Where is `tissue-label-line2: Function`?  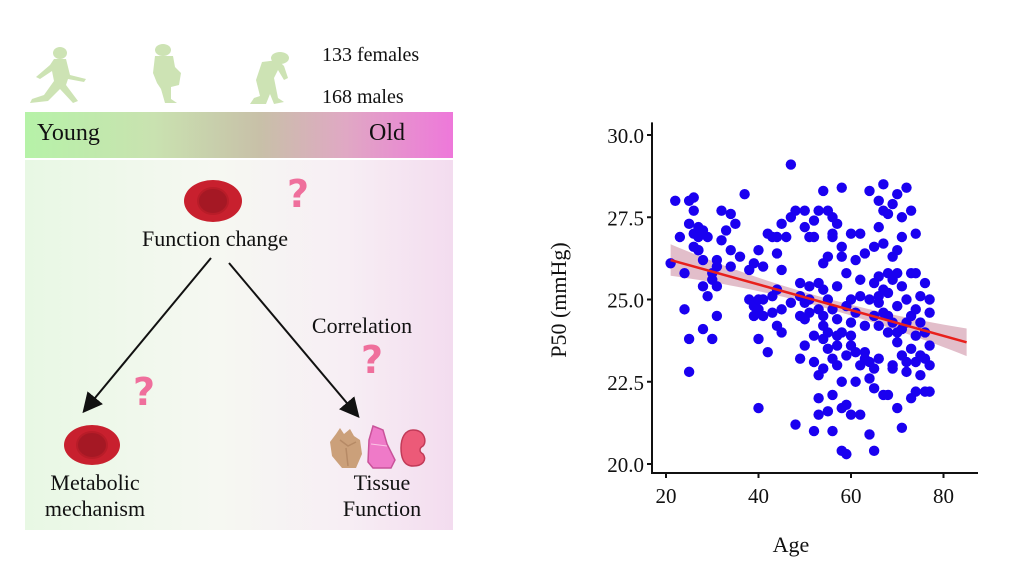 tissue-label-line2: Function is located at coordinates (382, 508).